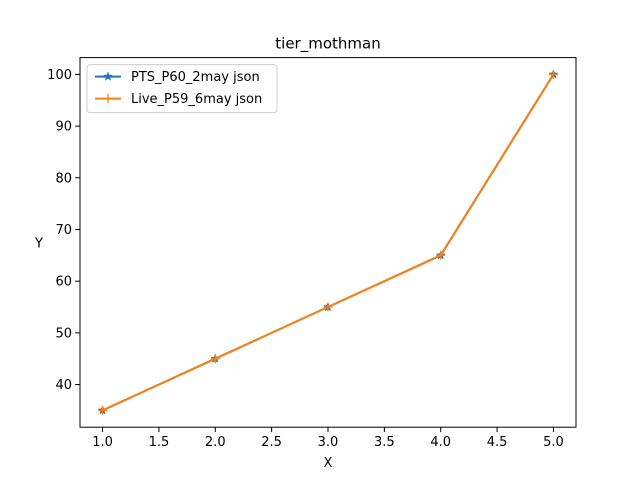  Describe the element at coordinates (553, 442) in the screenshot. I see `x-tick-label: 5.0` at that location.